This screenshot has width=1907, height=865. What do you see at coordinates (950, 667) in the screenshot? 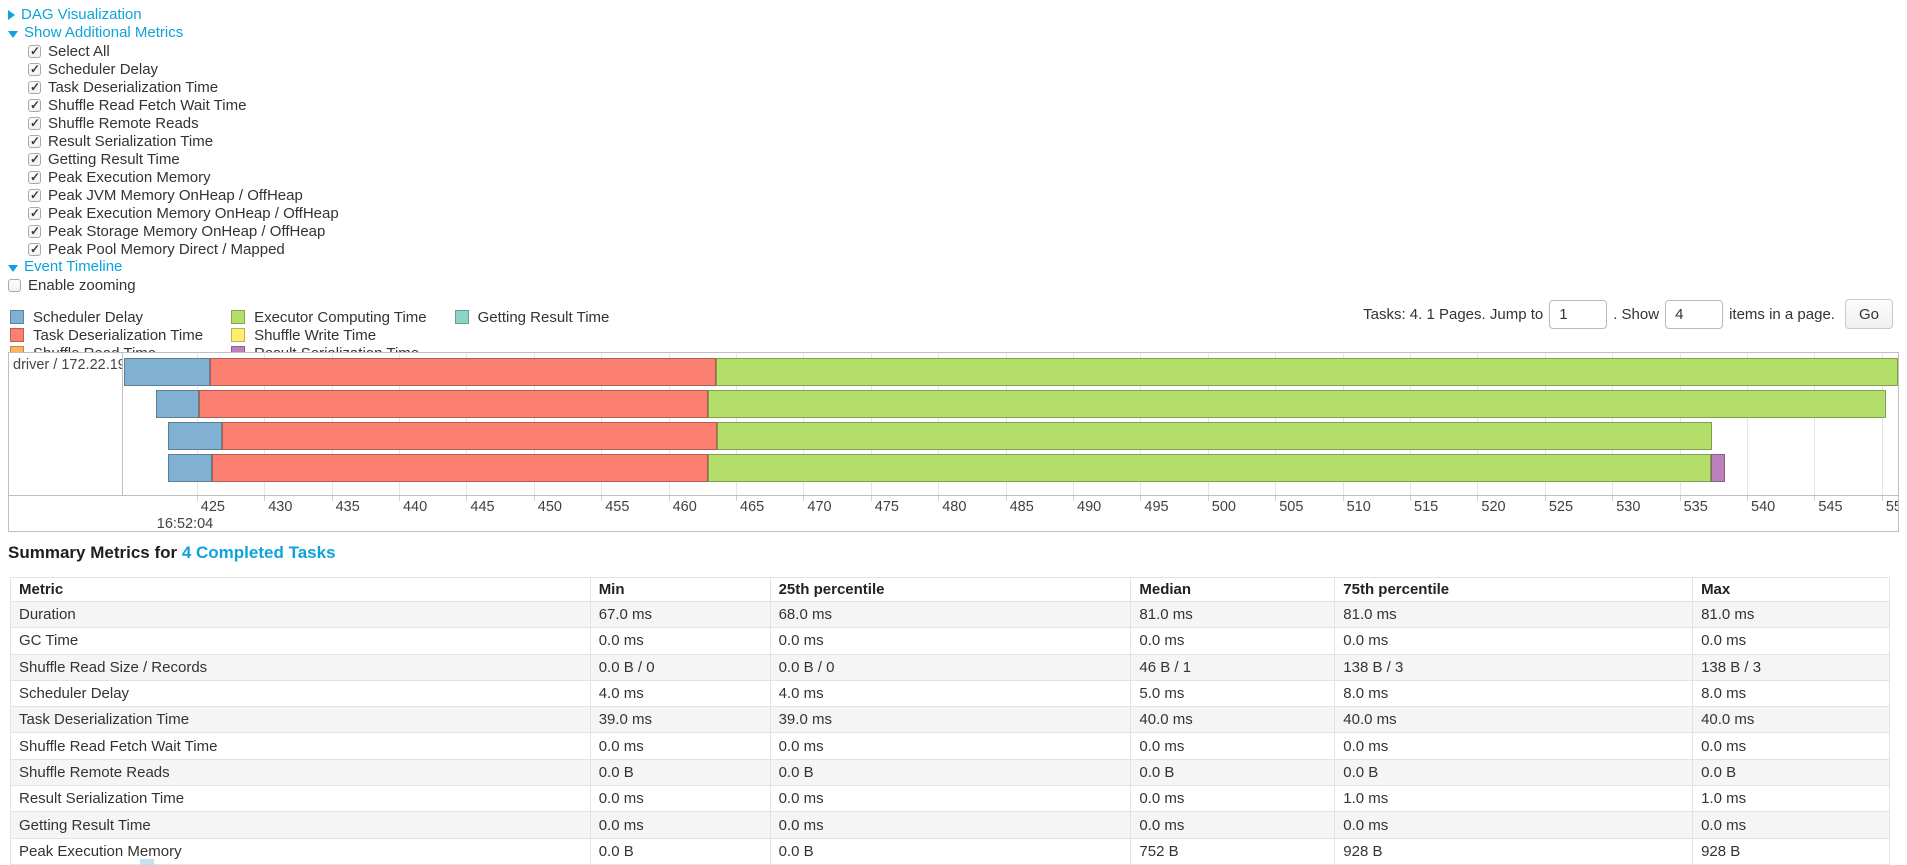
I see `metric-value-cell: 0.0 B / 0` at bounding box center [950, 667].